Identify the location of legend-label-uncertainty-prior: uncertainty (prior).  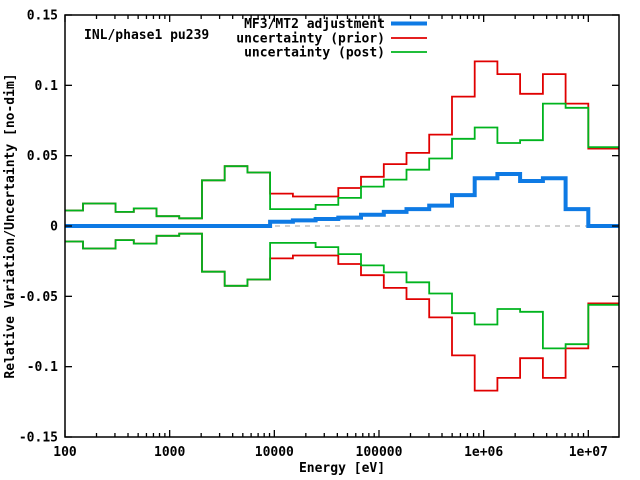
(310, 39).